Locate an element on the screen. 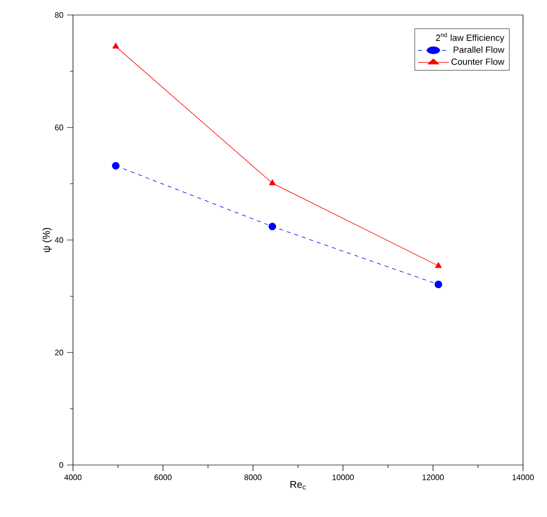 This screenshot has height=517, width=547. x-axis-title: Re$_{c}$ is located at coordinates (298, 485).